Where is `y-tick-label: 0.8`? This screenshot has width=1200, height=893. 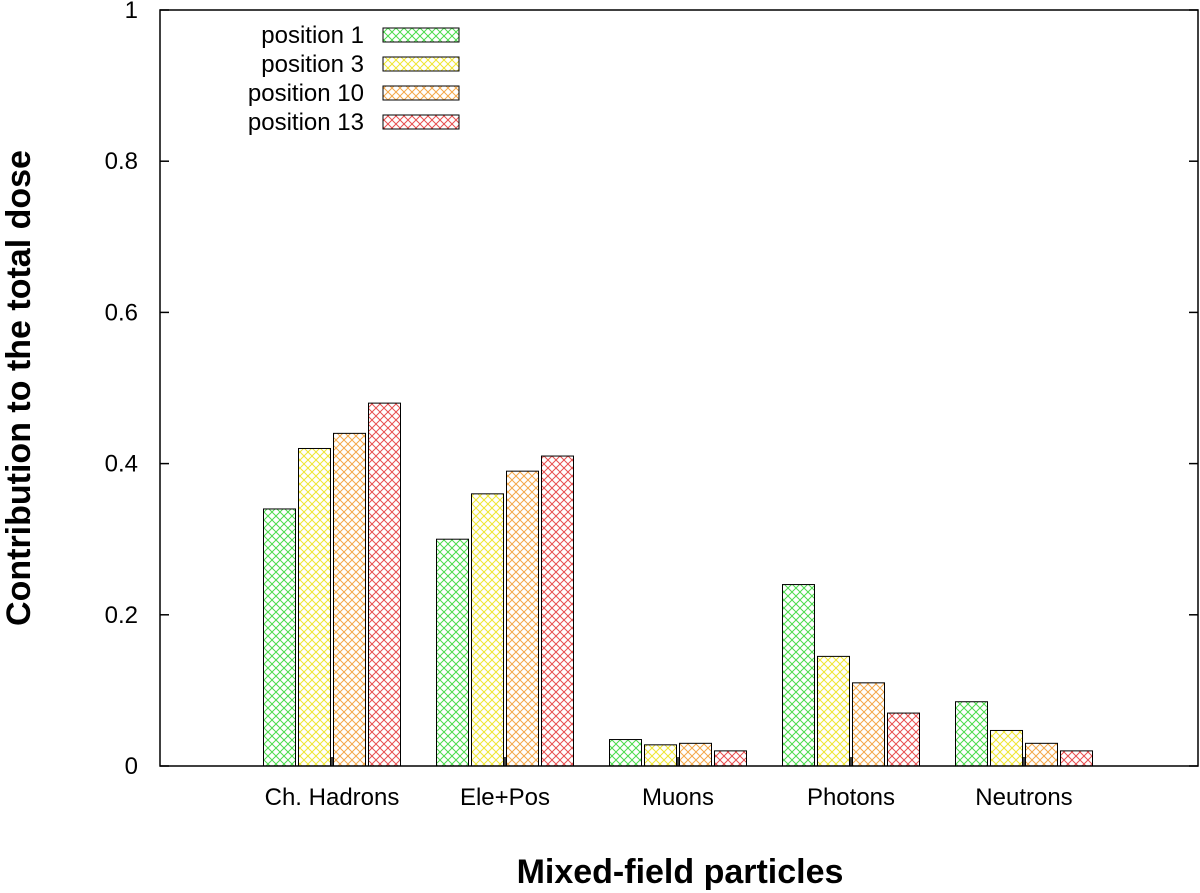 y-tick-label: 0.8 is located at coordinates (121, 161).